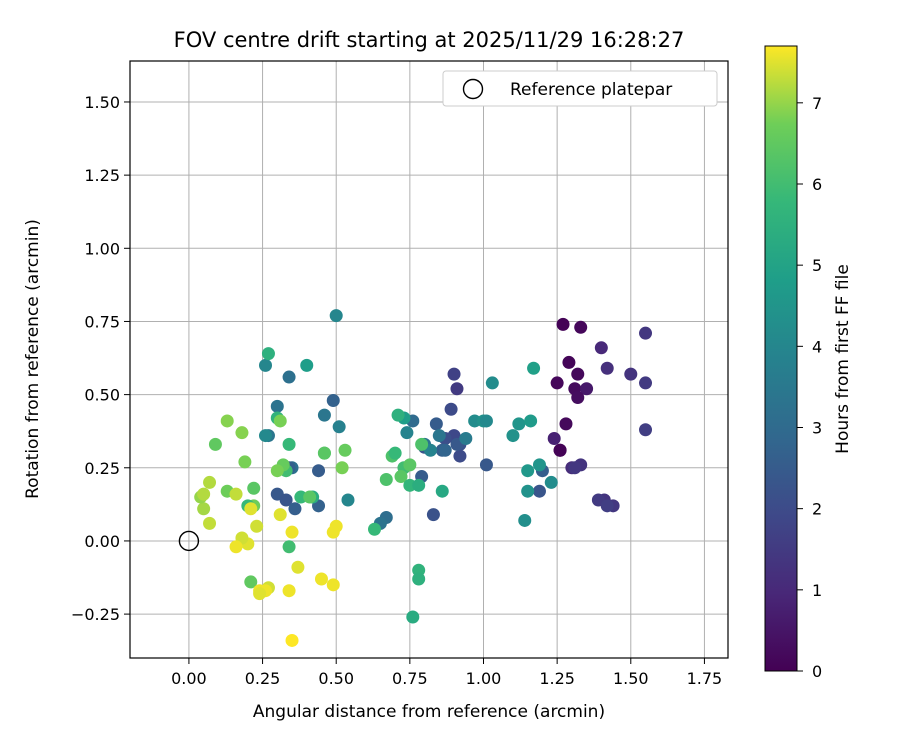  Describe the element at coordinates (189, 678) in the screenshot. I see `x-tick-label: 0.00` at that location.